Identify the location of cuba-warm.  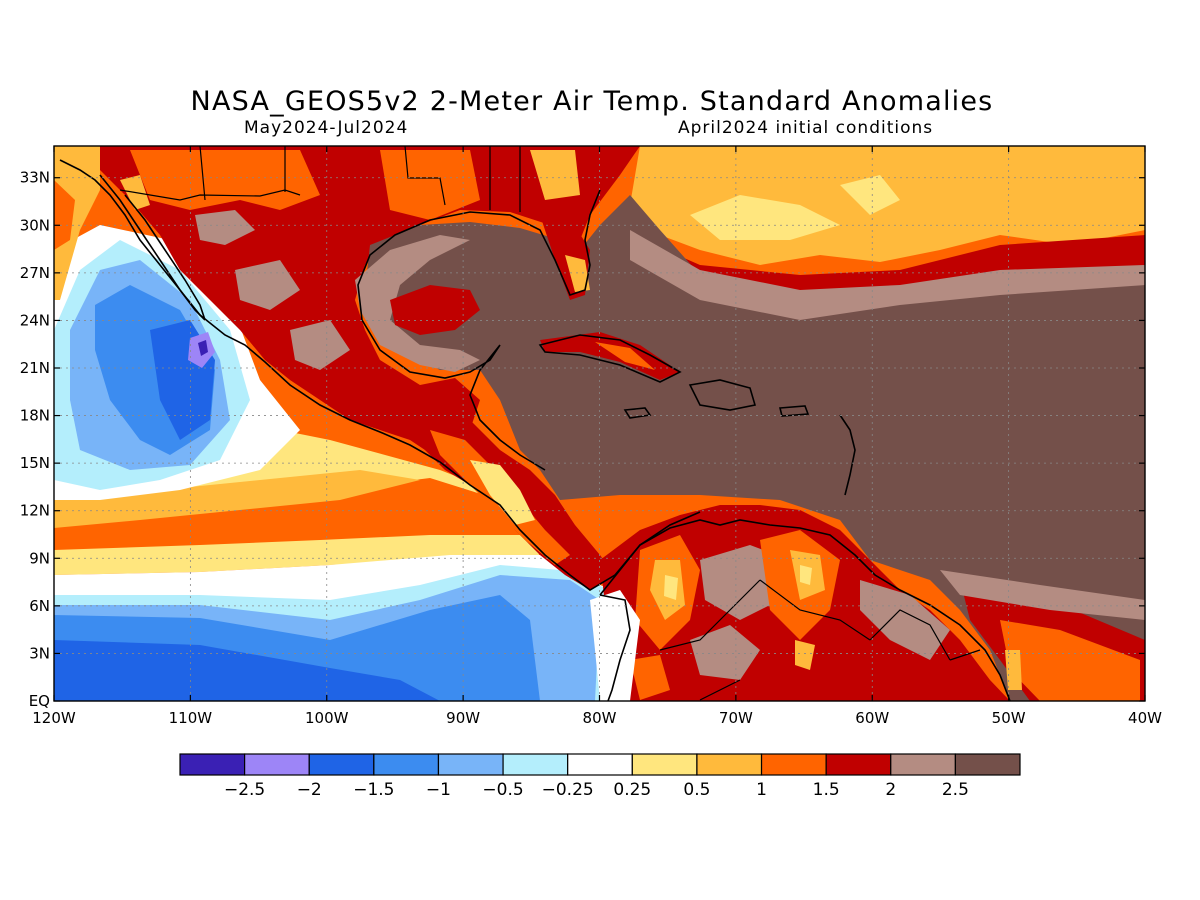
(610, 356).